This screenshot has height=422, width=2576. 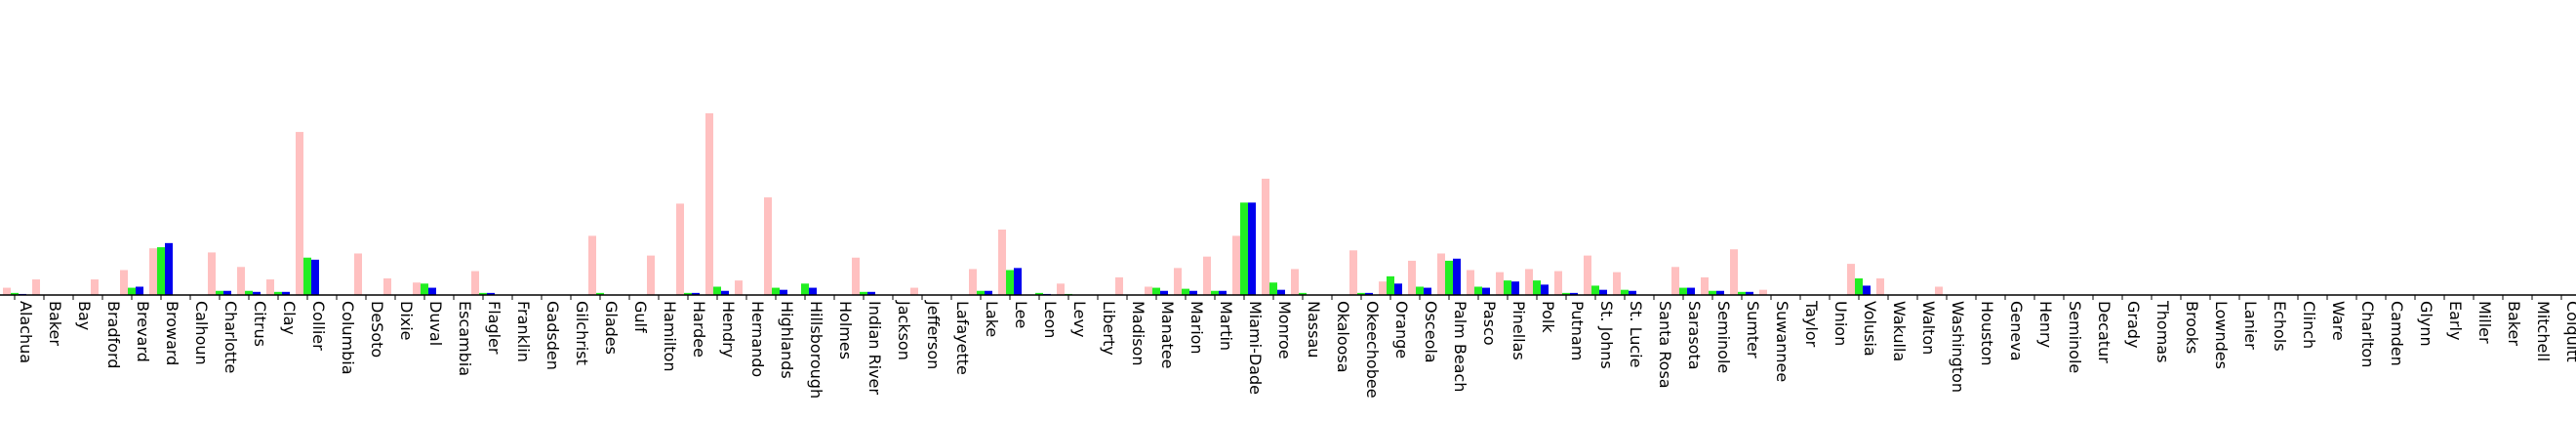 What do you see at coordinates (523, 331) in the screenshot?
I see `x-tick-label: Franklin` at bounding box center [523, 331].